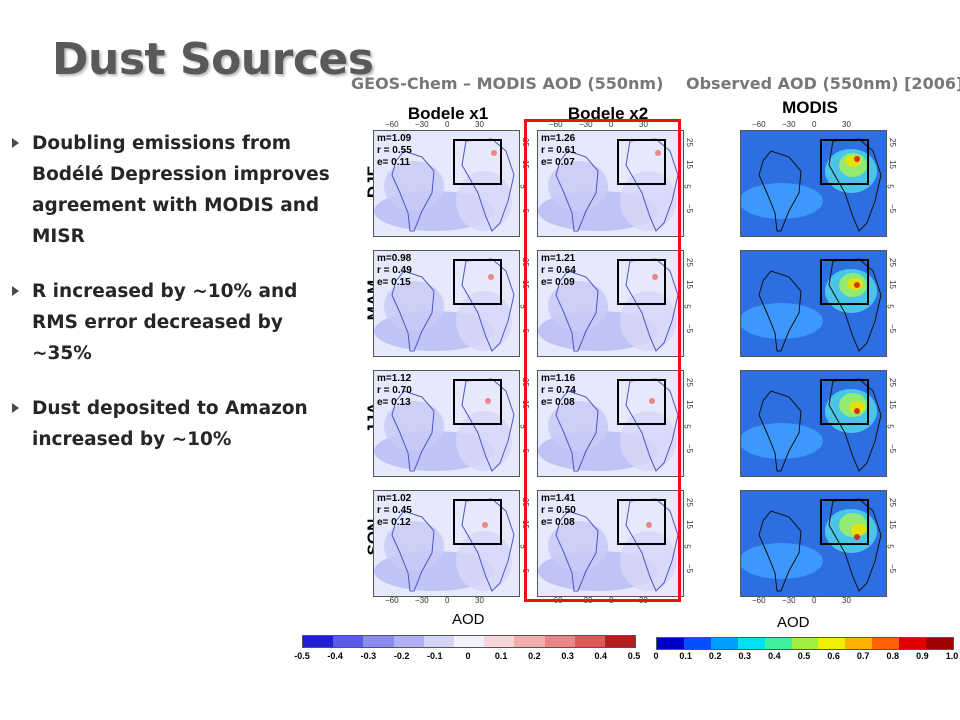 This screenshot has width=960, height=720. What do you see at coordinates (394, 522) in the screenshot?
I see `stat-e: e= 0.12` at bounding box center [394, 522].